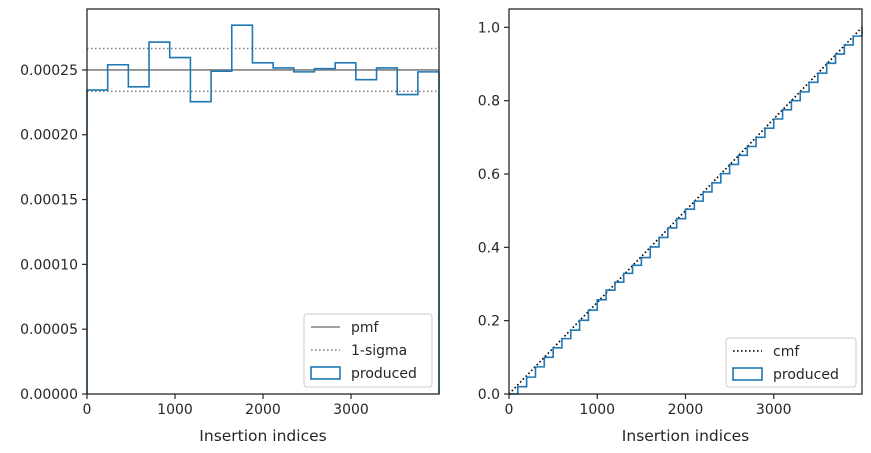 This screenshot has height=453, width=871. I want to click on legend-label: pmf, so click(365, 328).